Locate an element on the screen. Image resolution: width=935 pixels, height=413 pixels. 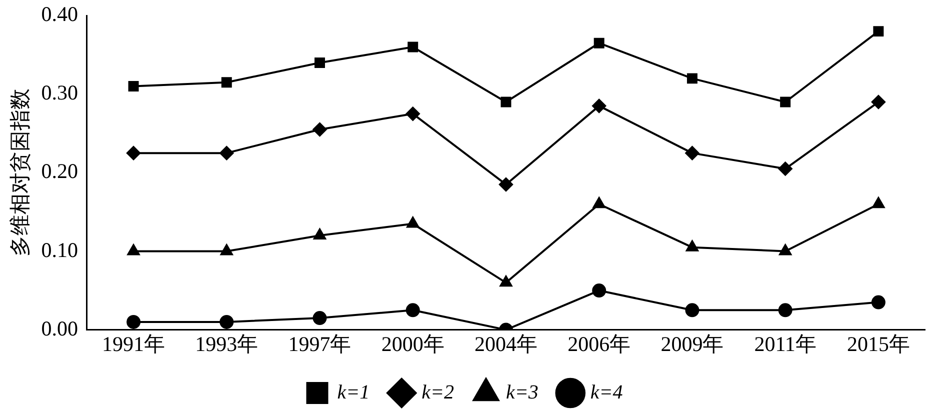
legend-label: k=1 is located at coordinates (353, 392).